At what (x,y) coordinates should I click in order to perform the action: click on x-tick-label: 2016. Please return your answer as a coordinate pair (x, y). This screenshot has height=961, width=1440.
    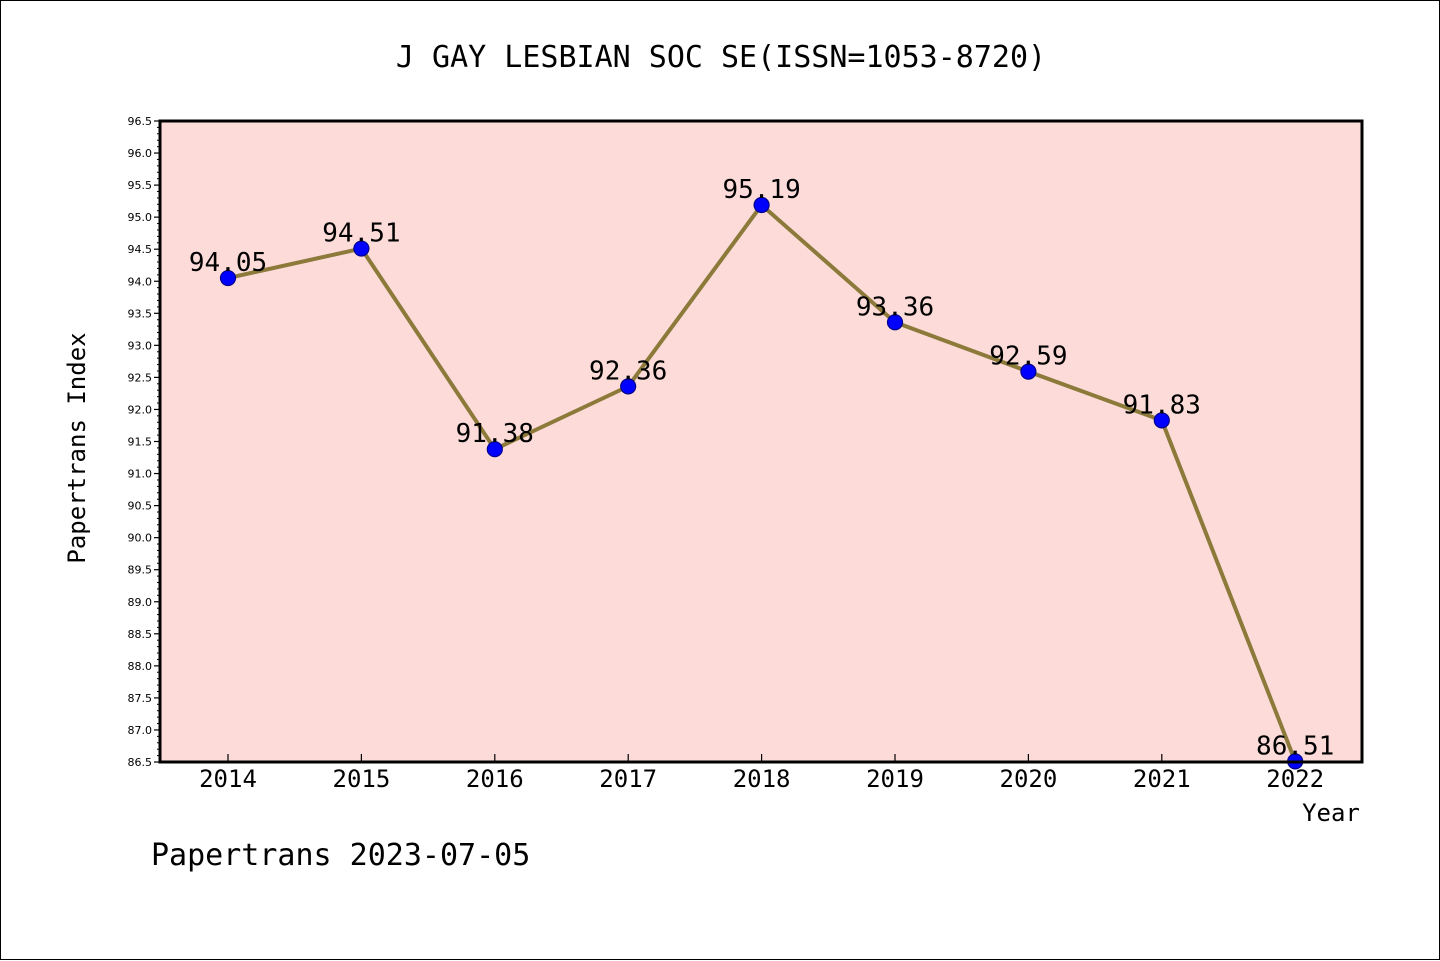
    Looking at the image, I should click on (495, 779).